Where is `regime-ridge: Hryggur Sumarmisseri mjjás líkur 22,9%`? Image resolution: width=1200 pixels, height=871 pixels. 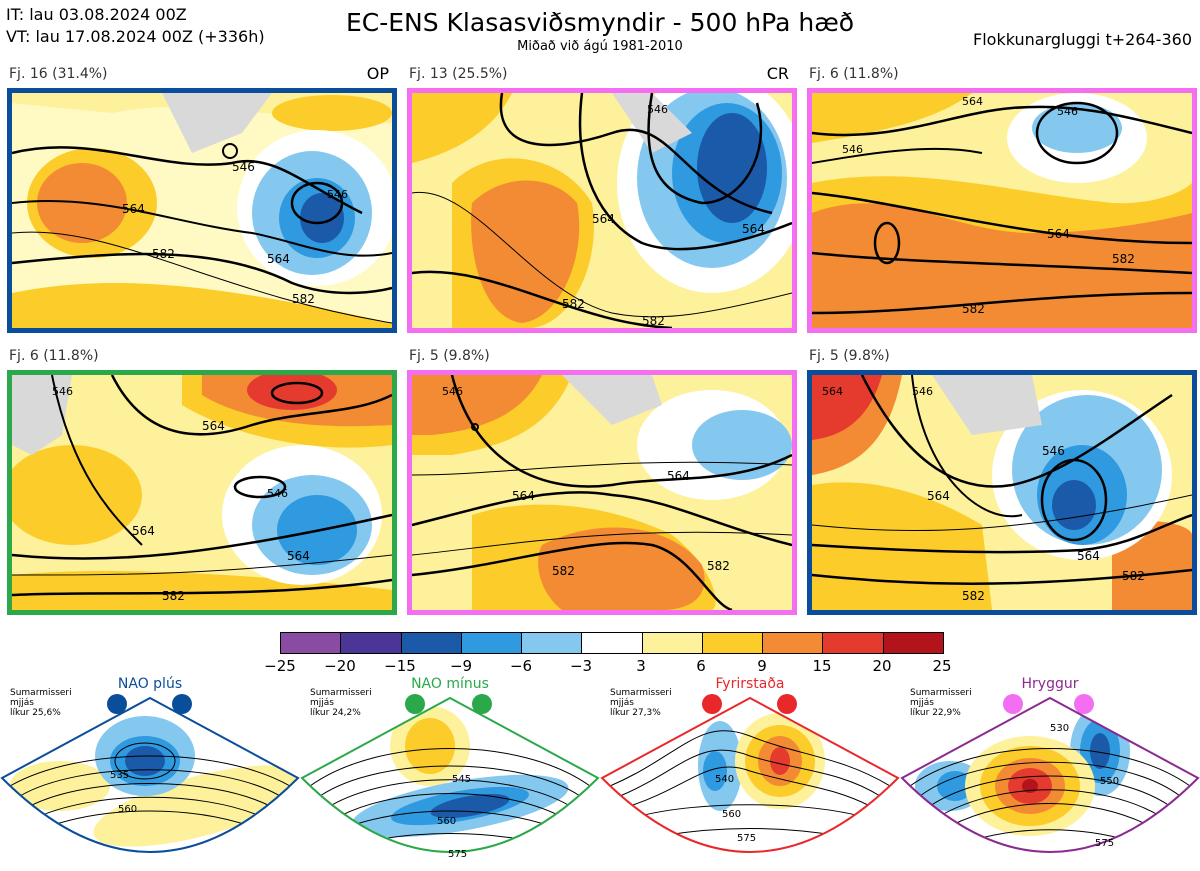
regime-ridge: Hryggur Sumarmisseri mjjás líkur 22,9% is located at coordinates (1050, 771).